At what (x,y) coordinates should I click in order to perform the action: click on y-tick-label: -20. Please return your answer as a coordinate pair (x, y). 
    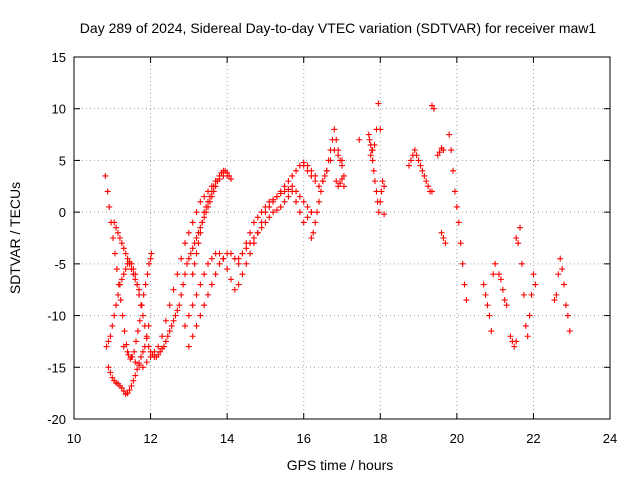
    Looking at the image, I should click on (56, 419).